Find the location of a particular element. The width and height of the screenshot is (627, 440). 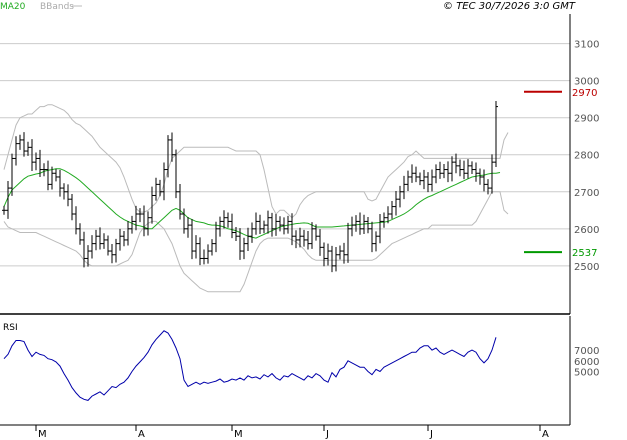

y-tick-2800: 2800 is located at coordinates (586, 156).